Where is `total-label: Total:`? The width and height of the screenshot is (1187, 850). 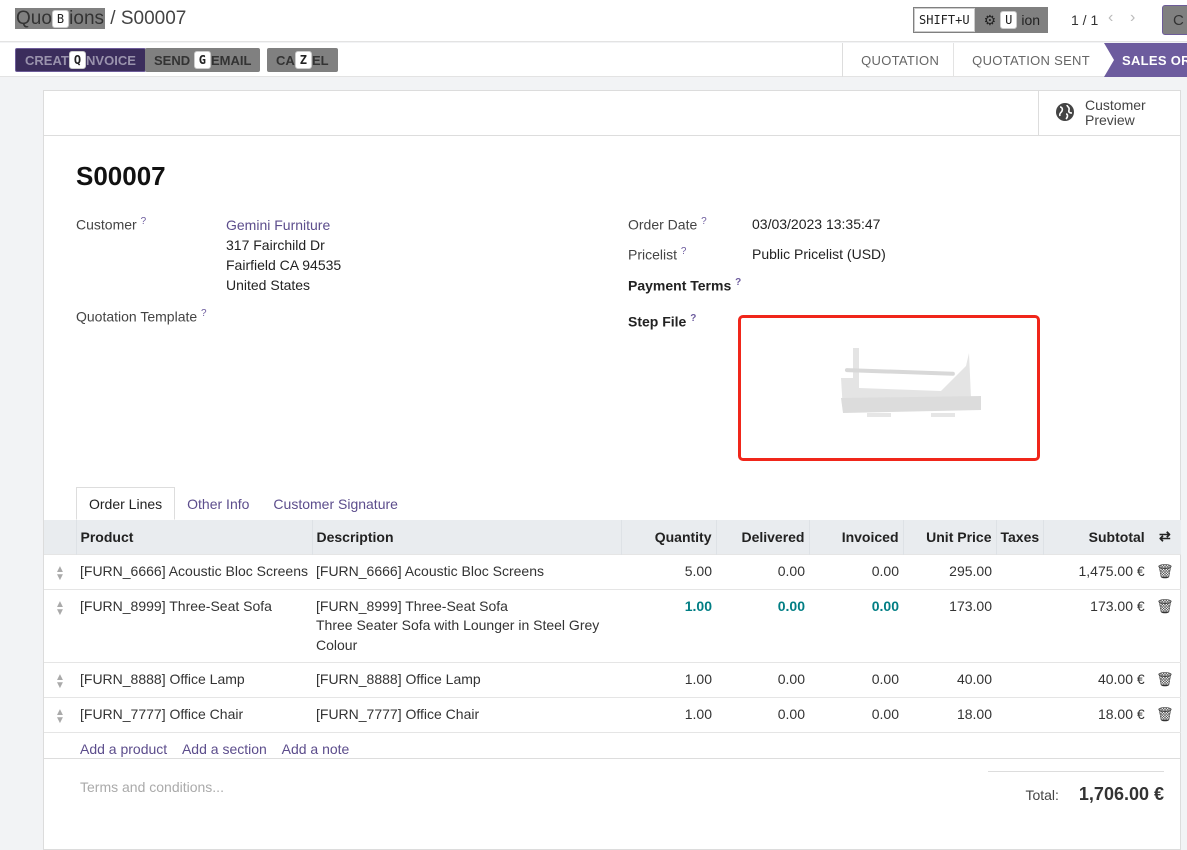
total-label: Total: is located at coordinates (1042, 795).